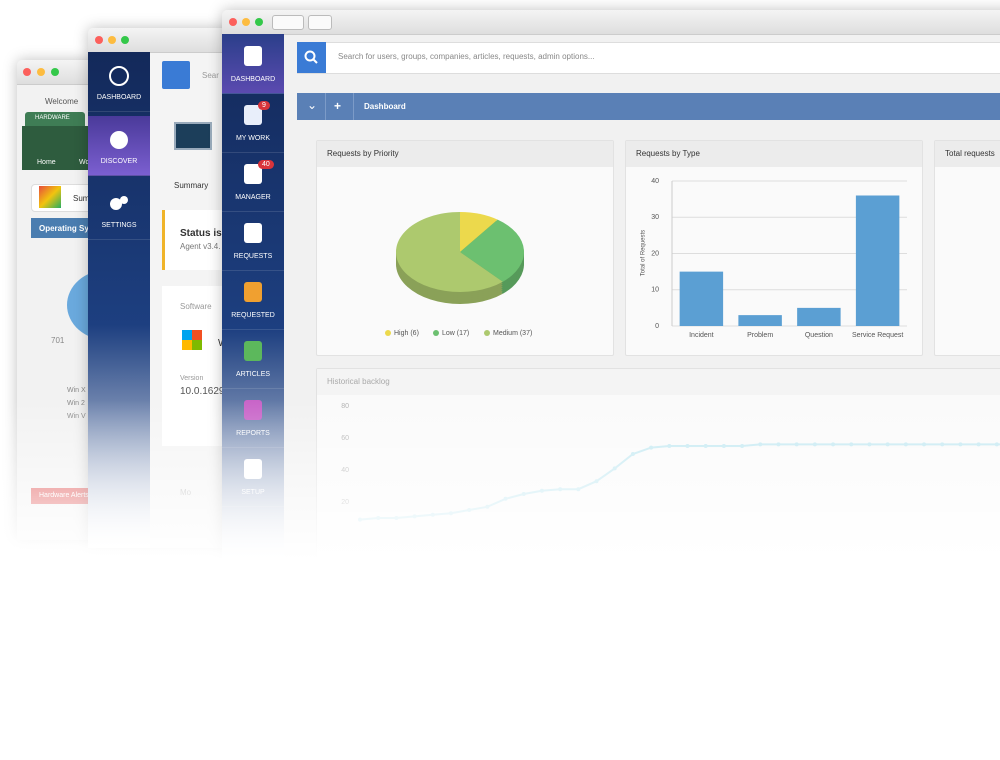  Describe the element at coordinates (253, 197) in the screenshot. I see `nav-label: MANAGER` at that location.